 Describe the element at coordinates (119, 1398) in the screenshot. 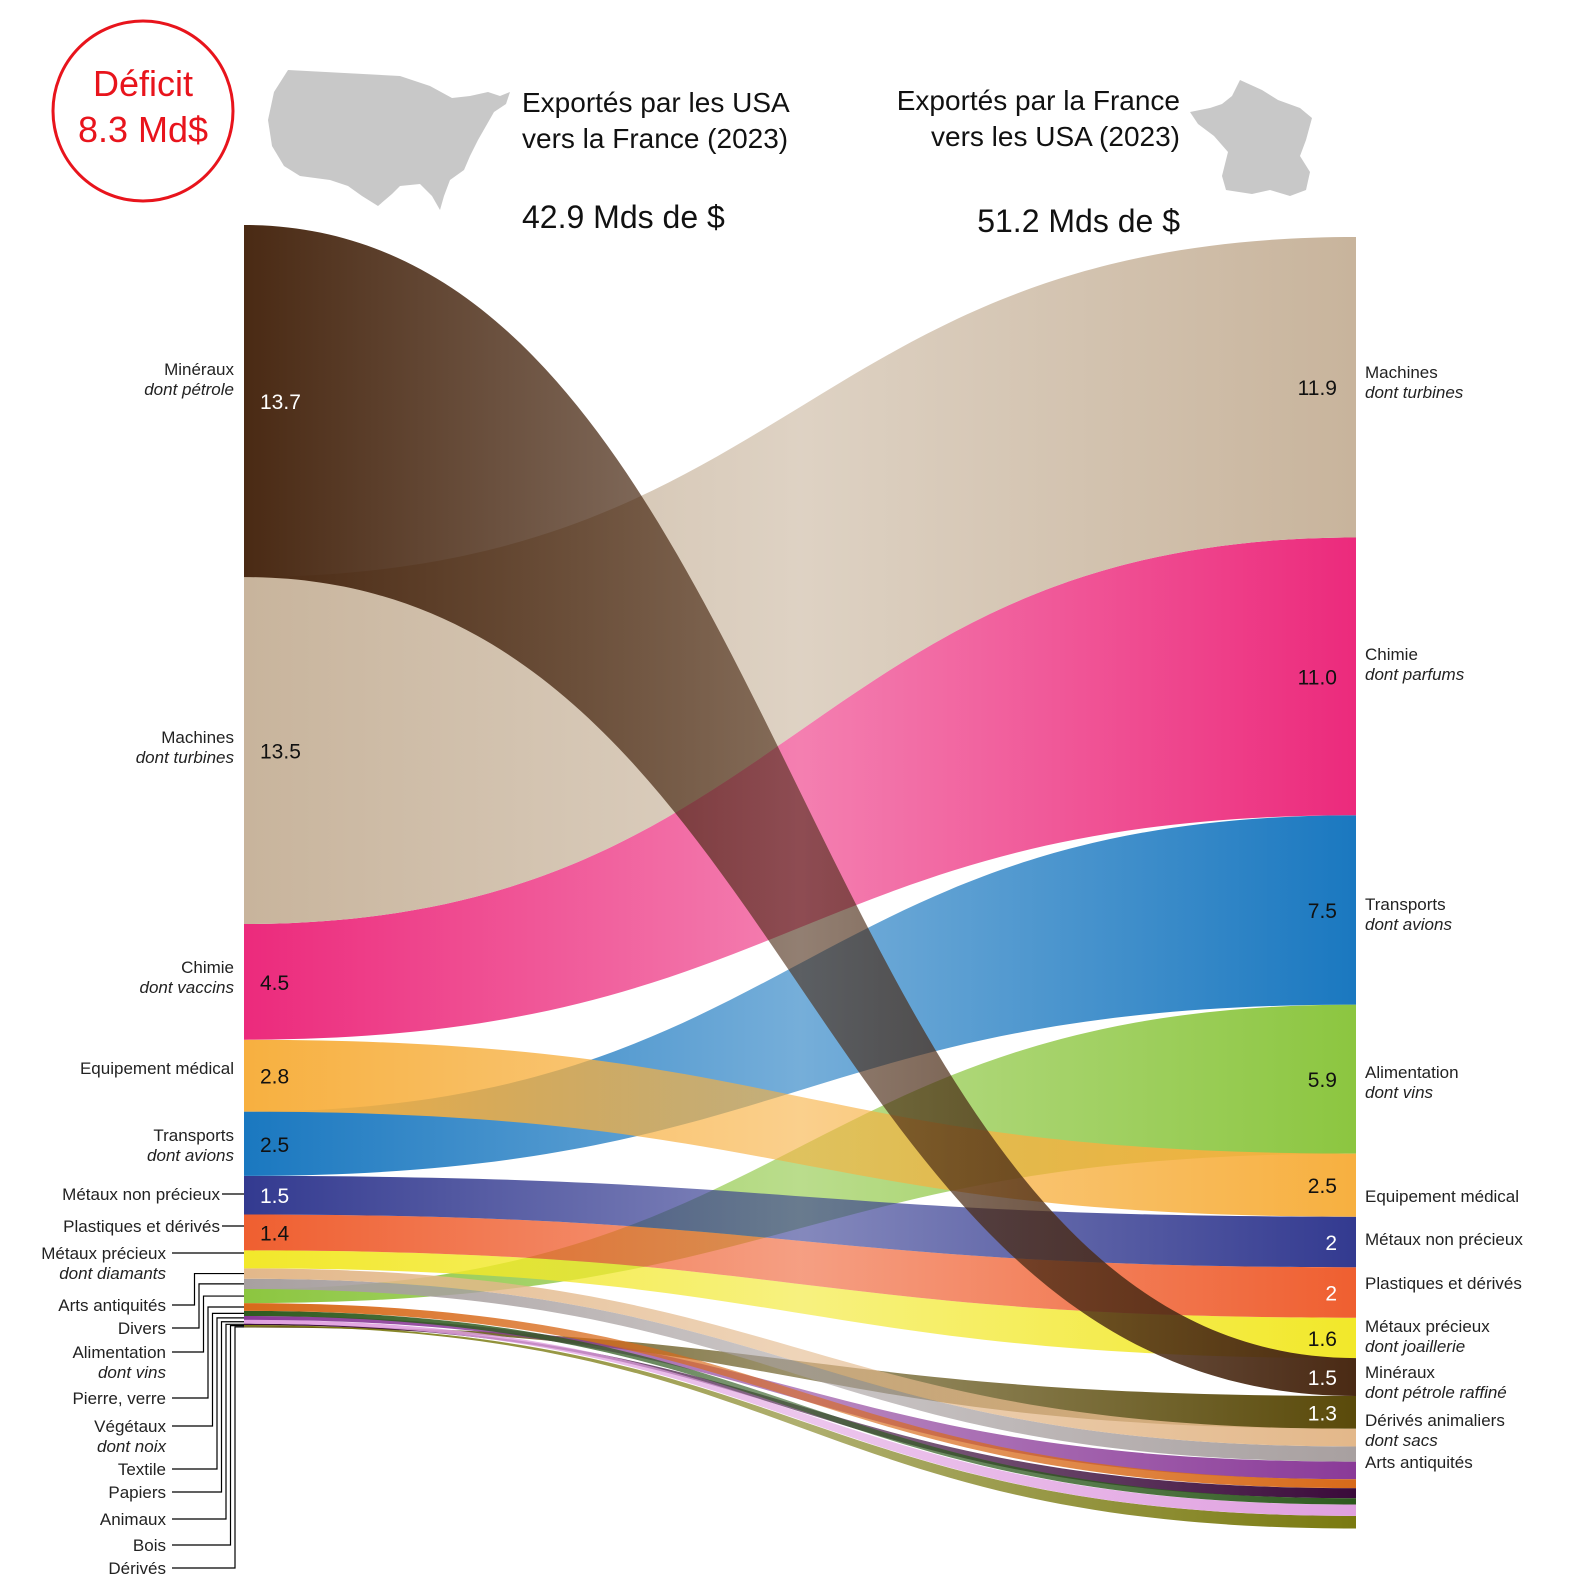

I see `left-label-pierre-verre: Pierre, verre` at that location.